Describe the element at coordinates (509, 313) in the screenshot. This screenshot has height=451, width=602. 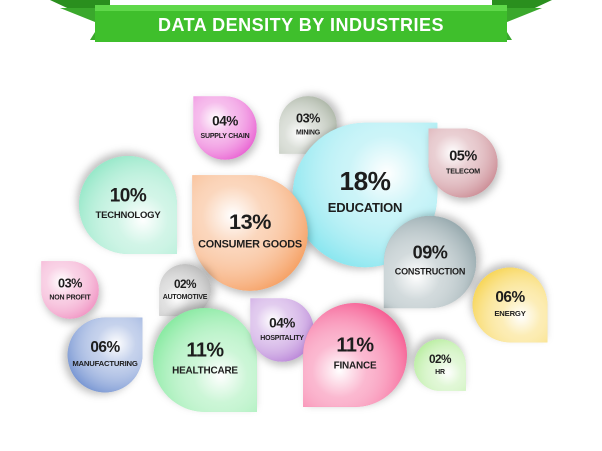
I see `category-label: ENERGY` at that location.